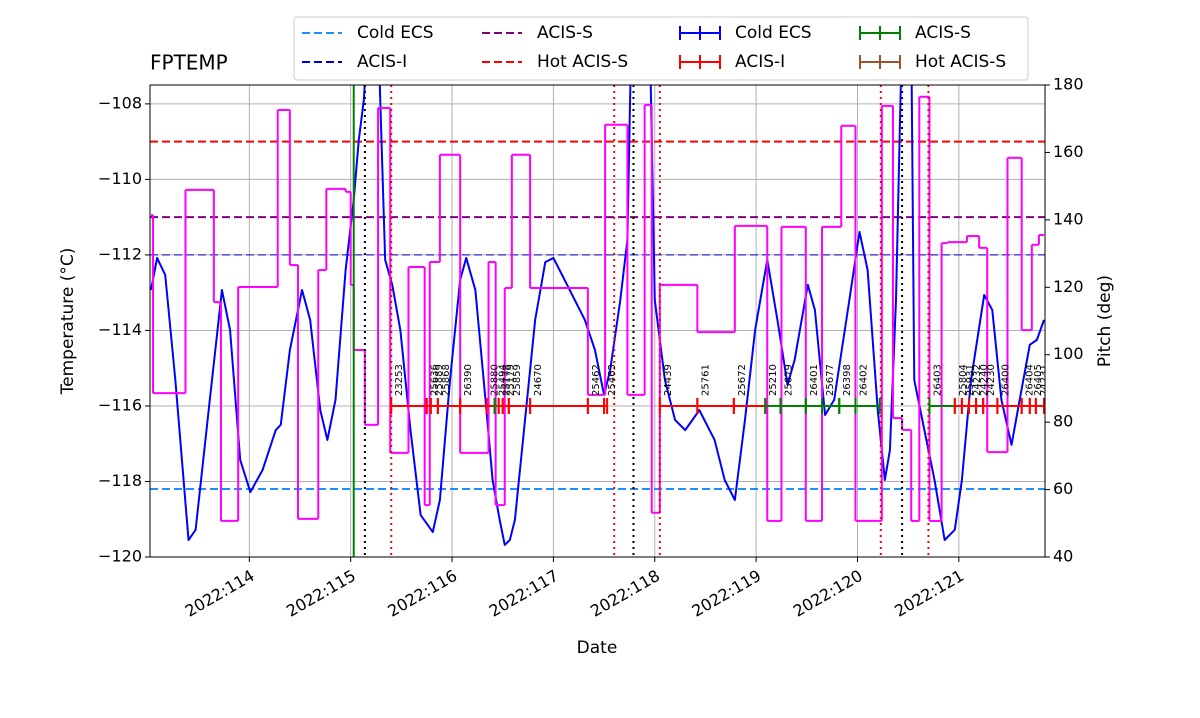 This screenshot has width=1200, height=718. Describe the element at coordinates (963, 380) in the screenshot. I see `obsid-label: 25804` at that location.